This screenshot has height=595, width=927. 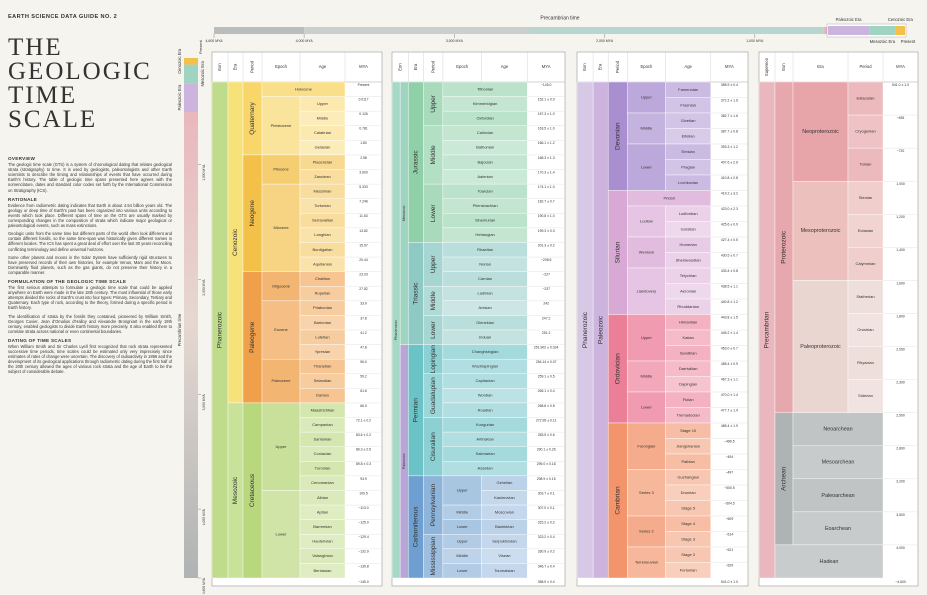 I want to click on unit-name: Lopingian, so click(x=433, y=359).